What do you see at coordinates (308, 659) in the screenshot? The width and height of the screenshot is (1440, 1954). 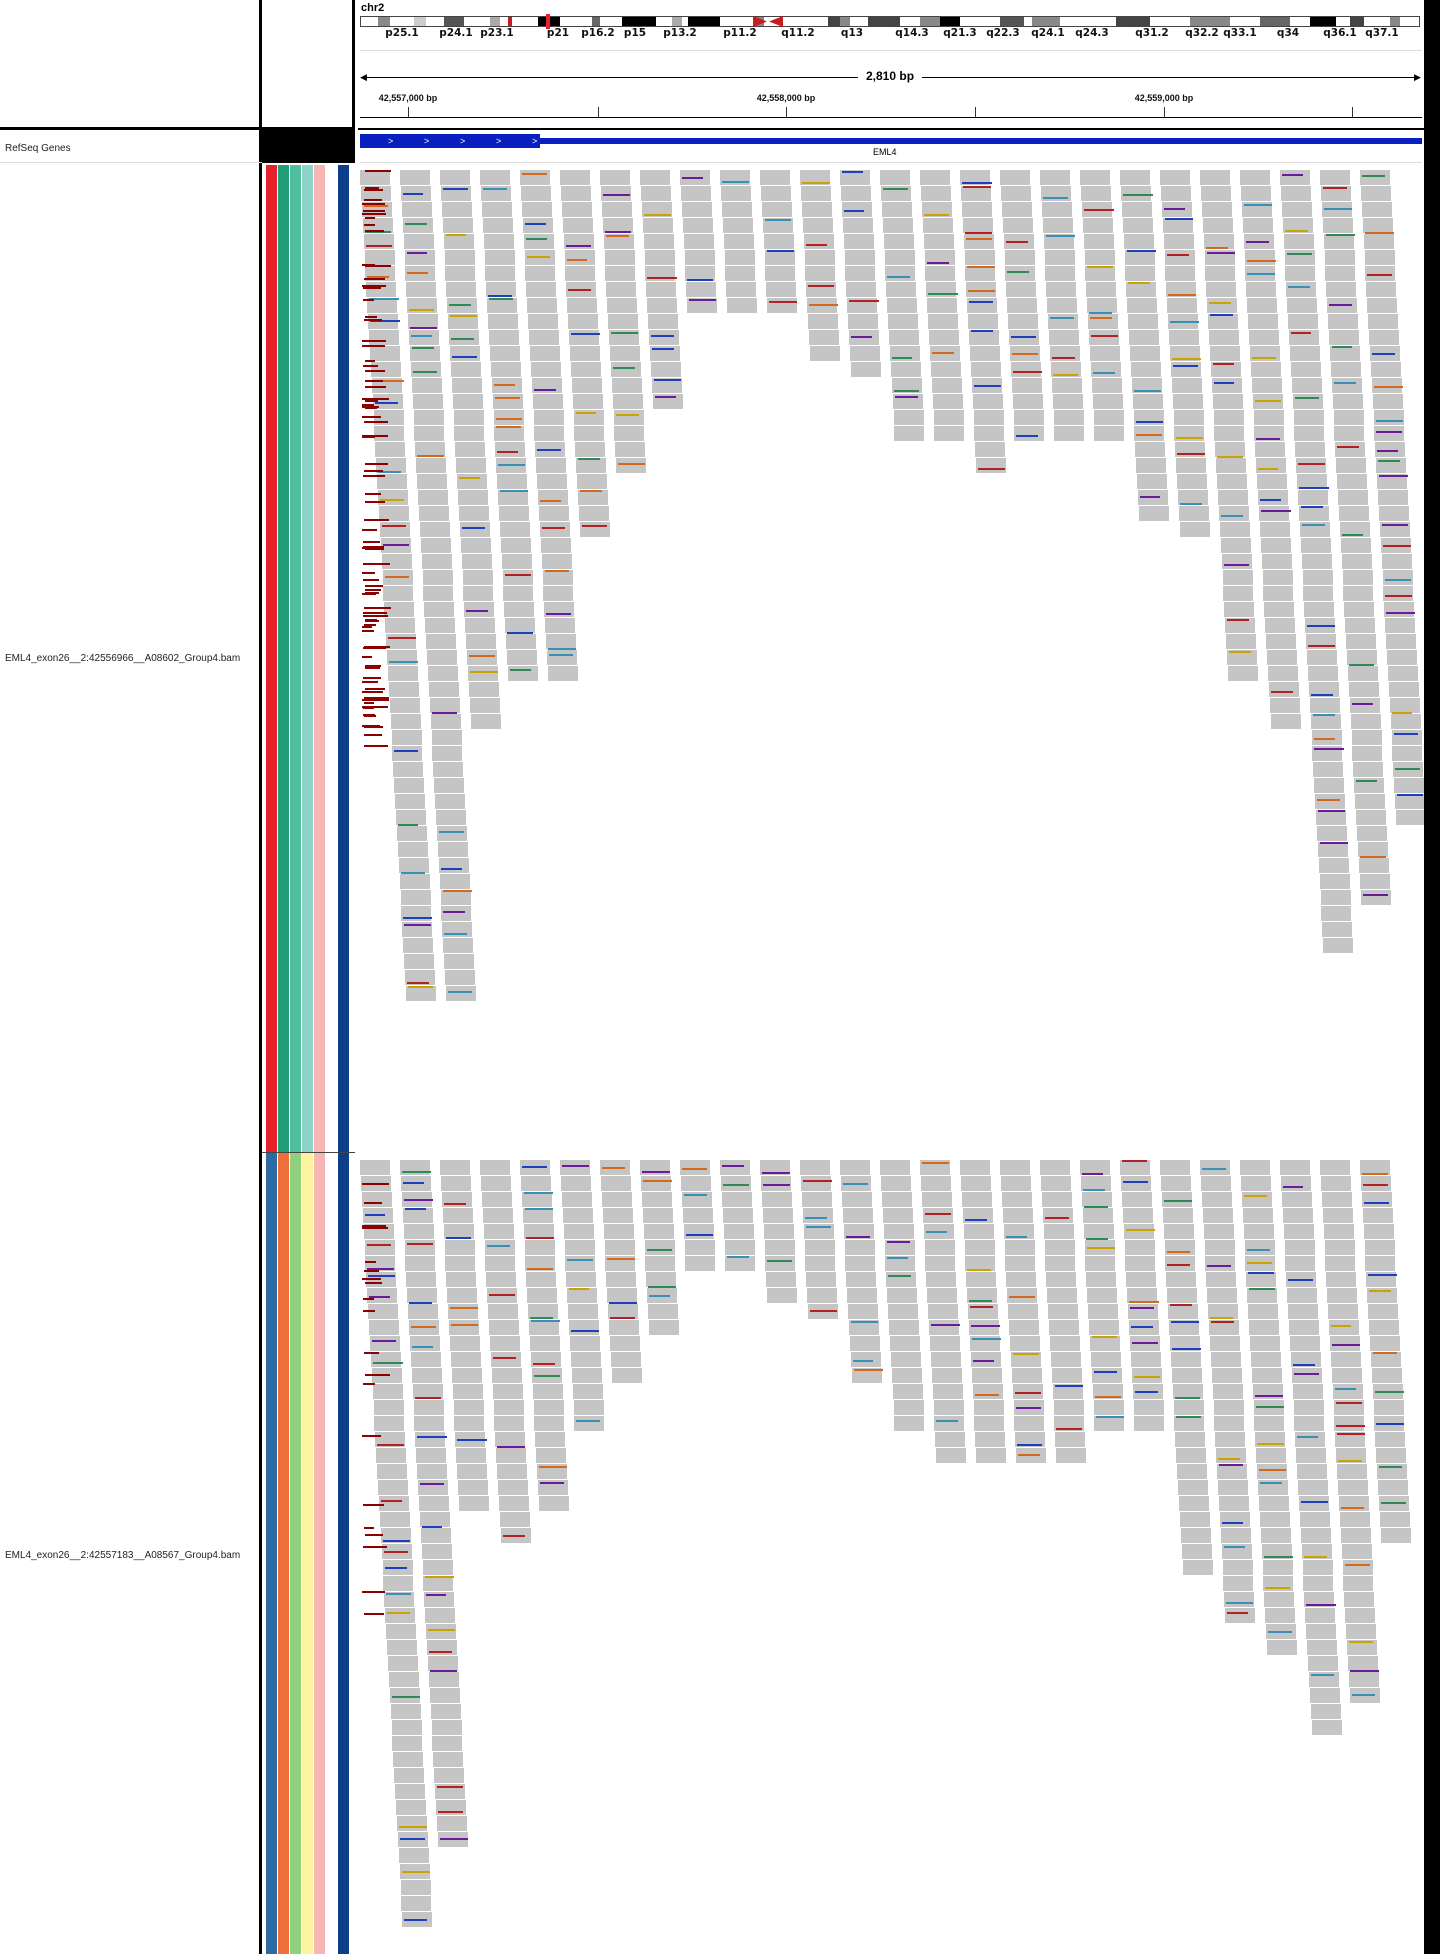 I see `attribute-strip-bam1` at bounding box center [308, 659].